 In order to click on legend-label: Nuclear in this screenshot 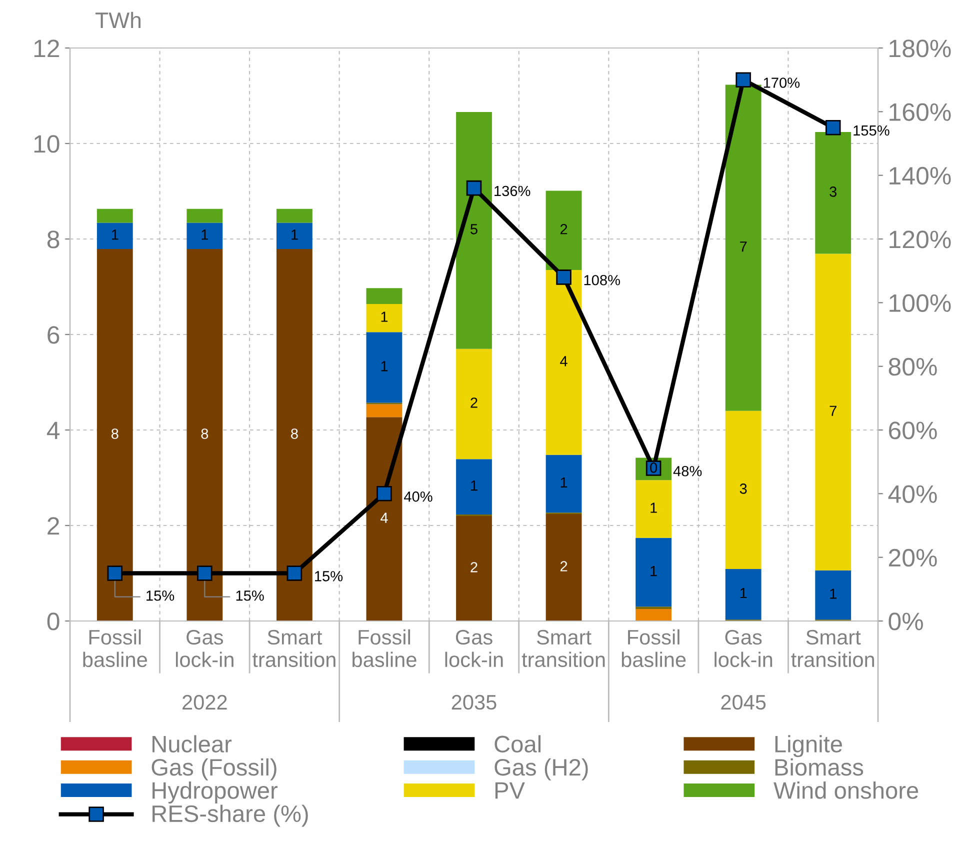, I will do `click(192, 744)`.